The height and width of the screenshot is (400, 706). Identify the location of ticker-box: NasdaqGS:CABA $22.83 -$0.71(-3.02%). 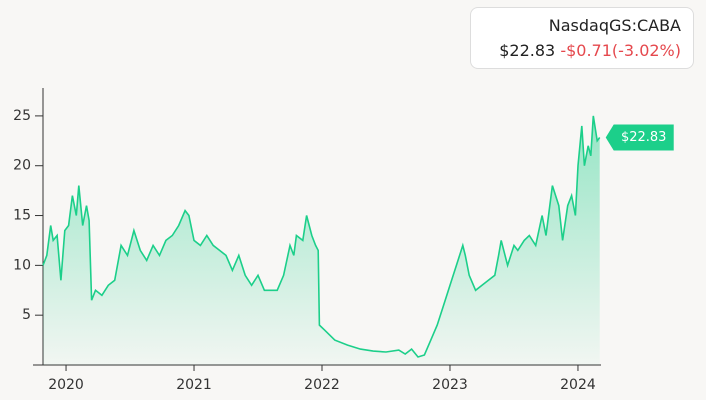
(582, 38).